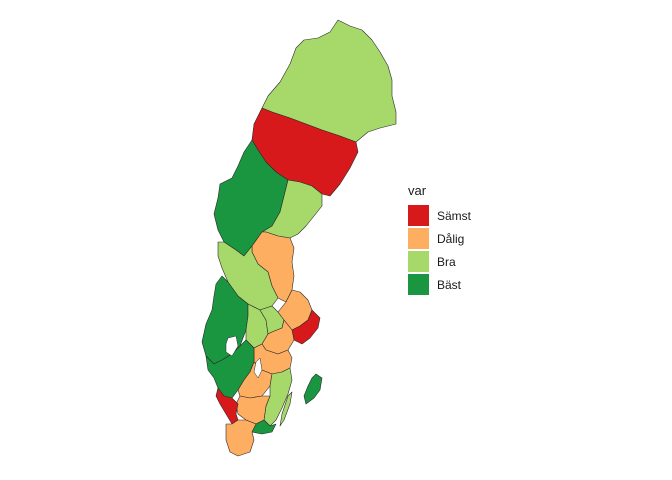 The image size is (672, 480). I want to click on lake-vanern, so click(232, 346).